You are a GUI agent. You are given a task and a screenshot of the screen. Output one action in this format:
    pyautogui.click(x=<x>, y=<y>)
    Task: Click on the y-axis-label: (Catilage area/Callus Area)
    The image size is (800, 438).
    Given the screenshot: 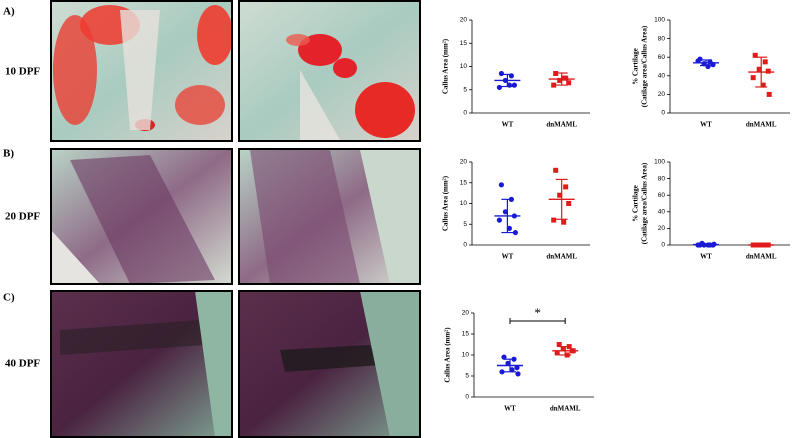 What is the action you would take?
    pyautogui.click(x=645, y=203)
    